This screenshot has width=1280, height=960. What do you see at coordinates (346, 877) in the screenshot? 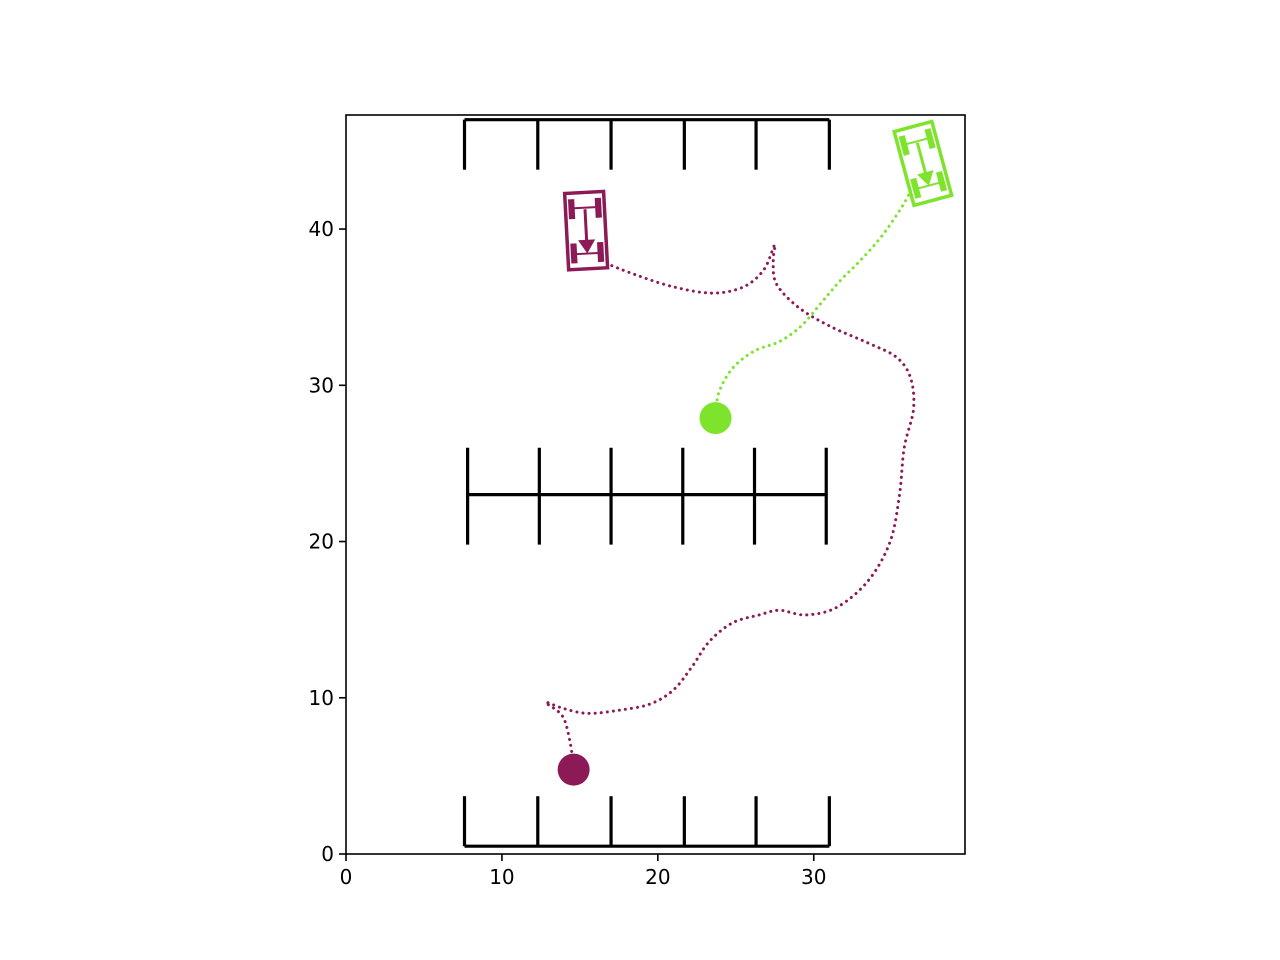
I see `x-tick-label: 0` at bounding box center [346, 877].